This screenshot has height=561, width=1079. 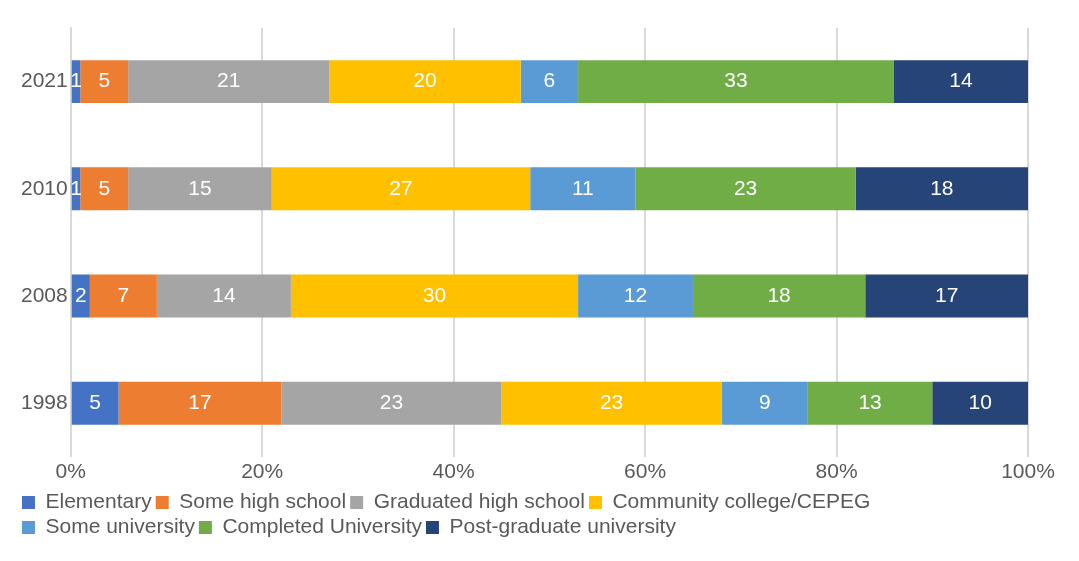 I want to click on data-label: 27, so click(x=401, y=187).